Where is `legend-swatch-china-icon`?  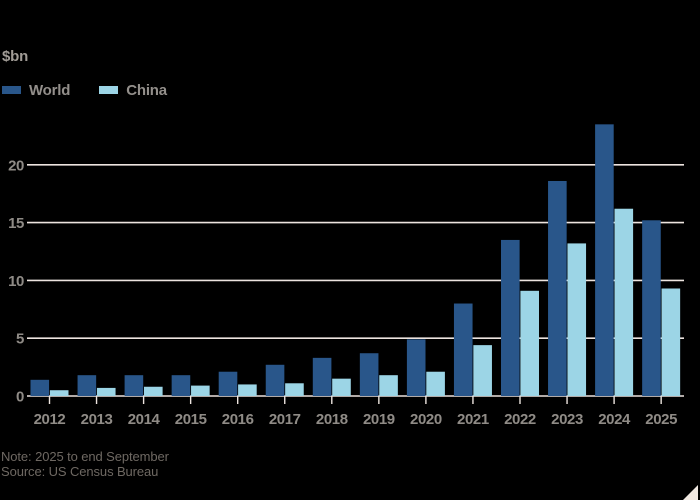 legend-swatch-china-icon is located at coordinates (109, 90).